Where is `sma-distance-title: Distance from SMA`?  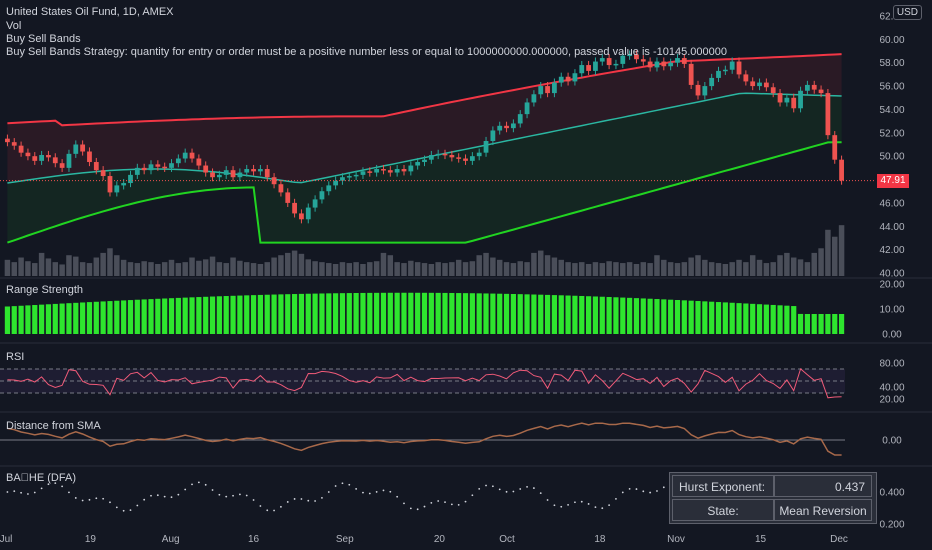 sma-distance-title: Distance from SMA is located at coordinates (53, 426).